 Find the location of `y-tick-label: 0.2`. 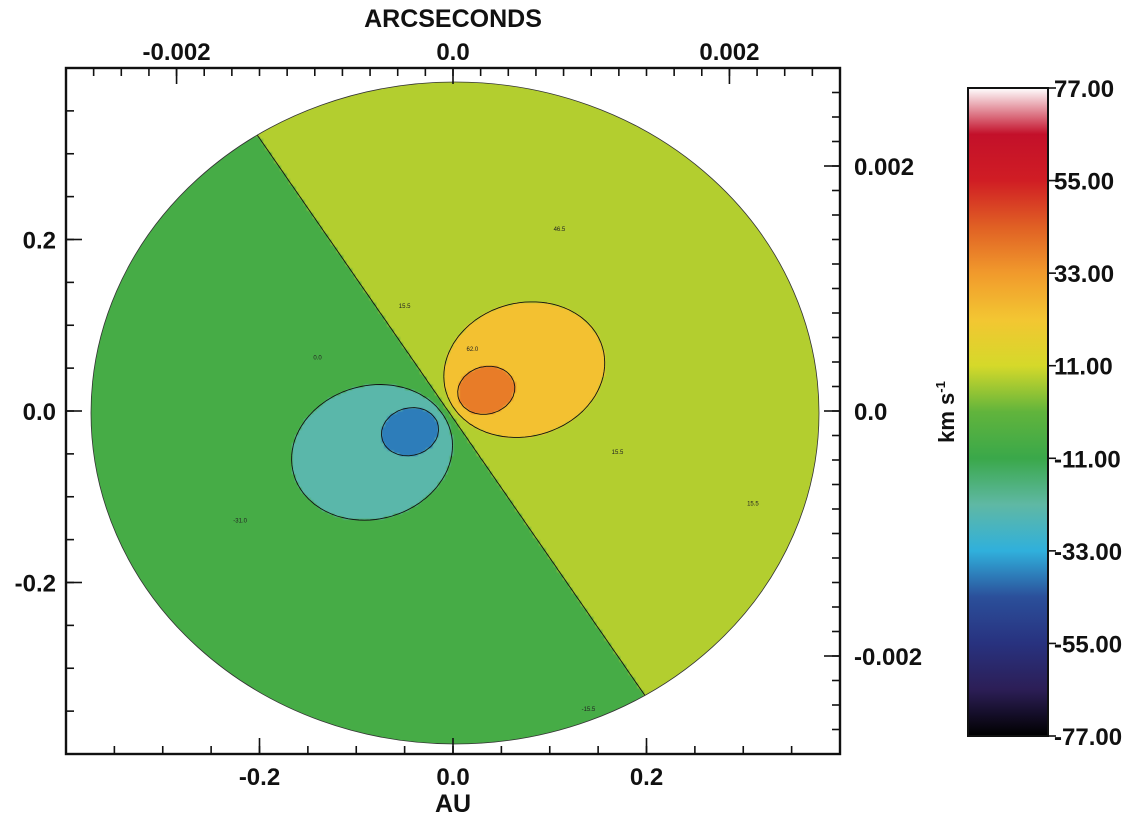

y-tick-label: 0.2 is located at coordinates (39, 241).